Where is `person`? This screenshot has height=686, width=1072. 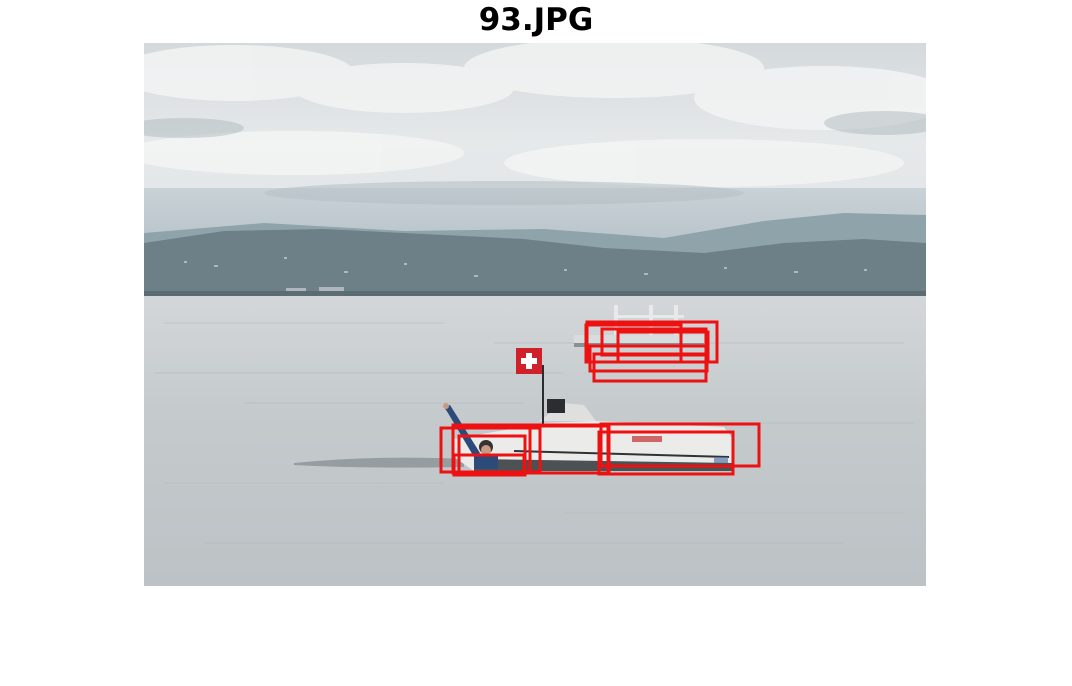 person is located at coordinates (470, 436).